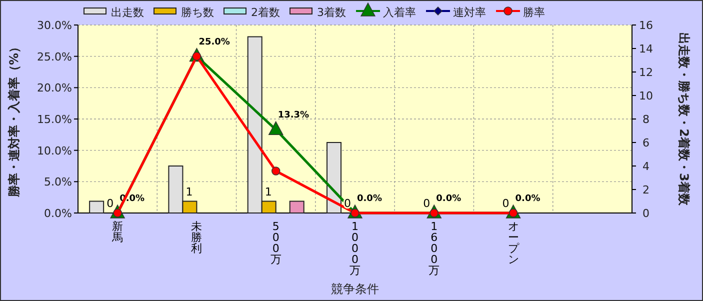 The image size is (703, 301). What do you see at coordinates (58, 213) in the screenshot?
I see `y-tick-label: 0.0%` at bounding box center [58, 213].